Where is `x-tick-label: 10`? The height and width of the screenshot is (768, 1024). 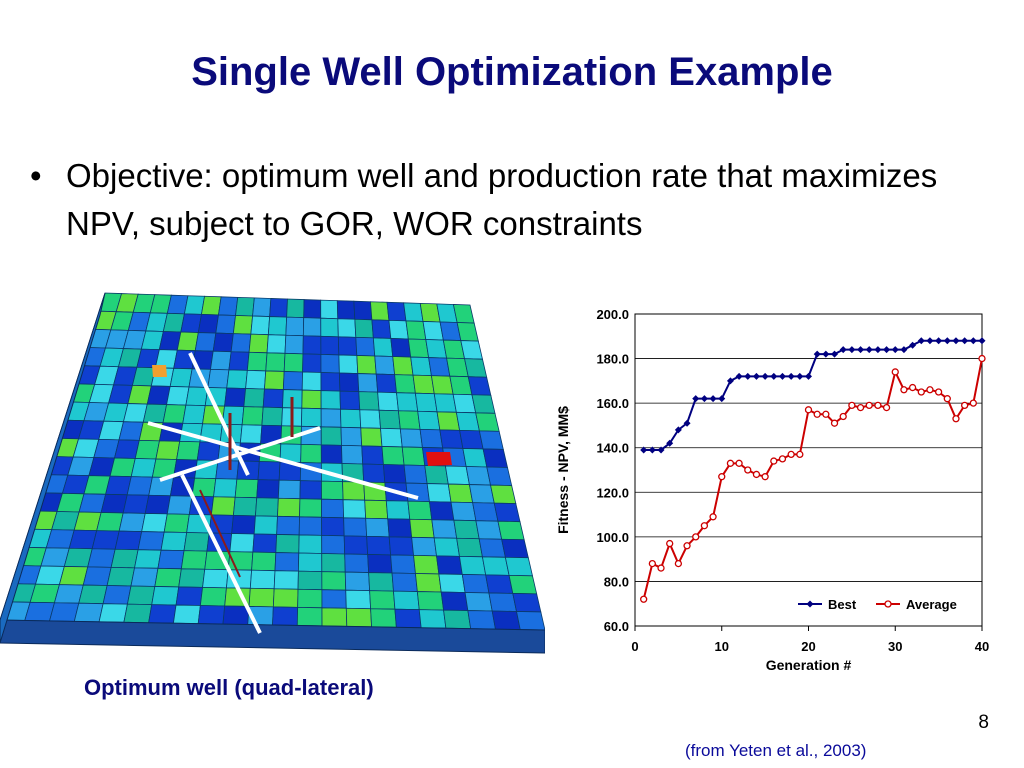
x-tick-label: 10 is located at coordinates (722, 646).